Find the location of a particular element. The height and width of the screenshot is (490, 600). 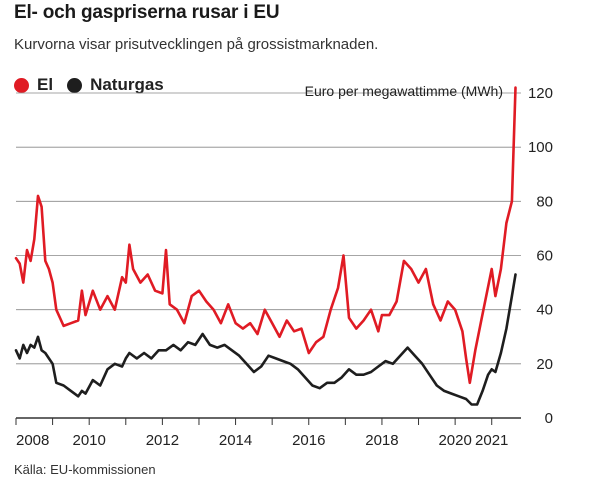

x-tick-label-2014: 2014 is located at coordinates (235, 440).